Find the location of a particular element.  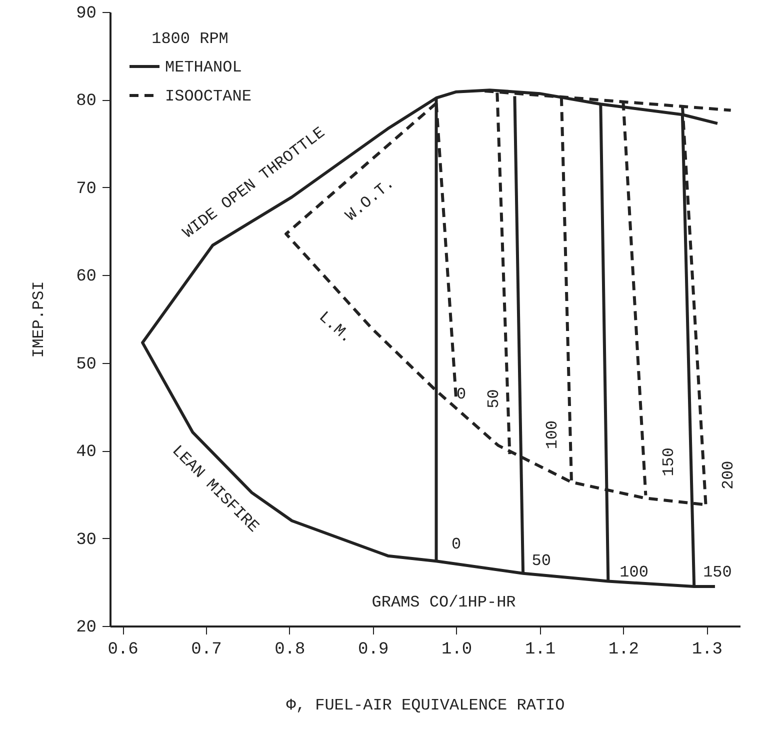

x-tick-label: 1.1 is located at coordinates (540, 650).